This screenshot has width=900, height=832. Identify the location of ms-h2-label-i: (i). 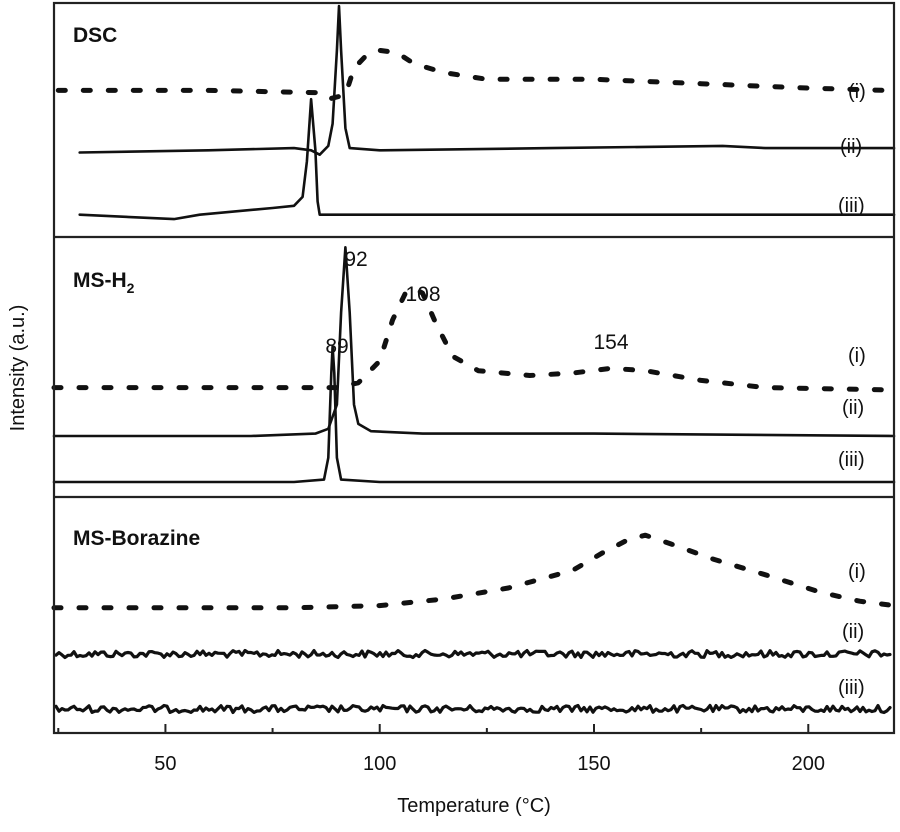
(857, 356).